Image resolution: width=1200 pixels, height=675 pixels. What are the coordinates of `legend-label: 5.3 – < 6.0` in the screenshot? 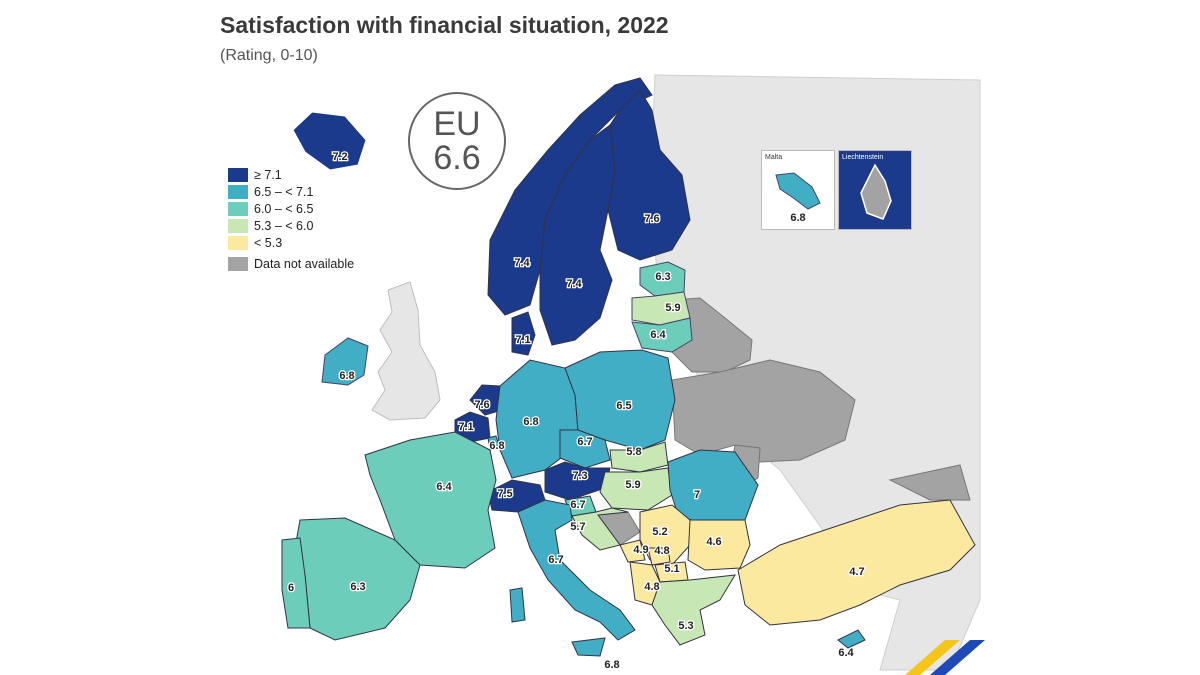 It's located at (284, 225).